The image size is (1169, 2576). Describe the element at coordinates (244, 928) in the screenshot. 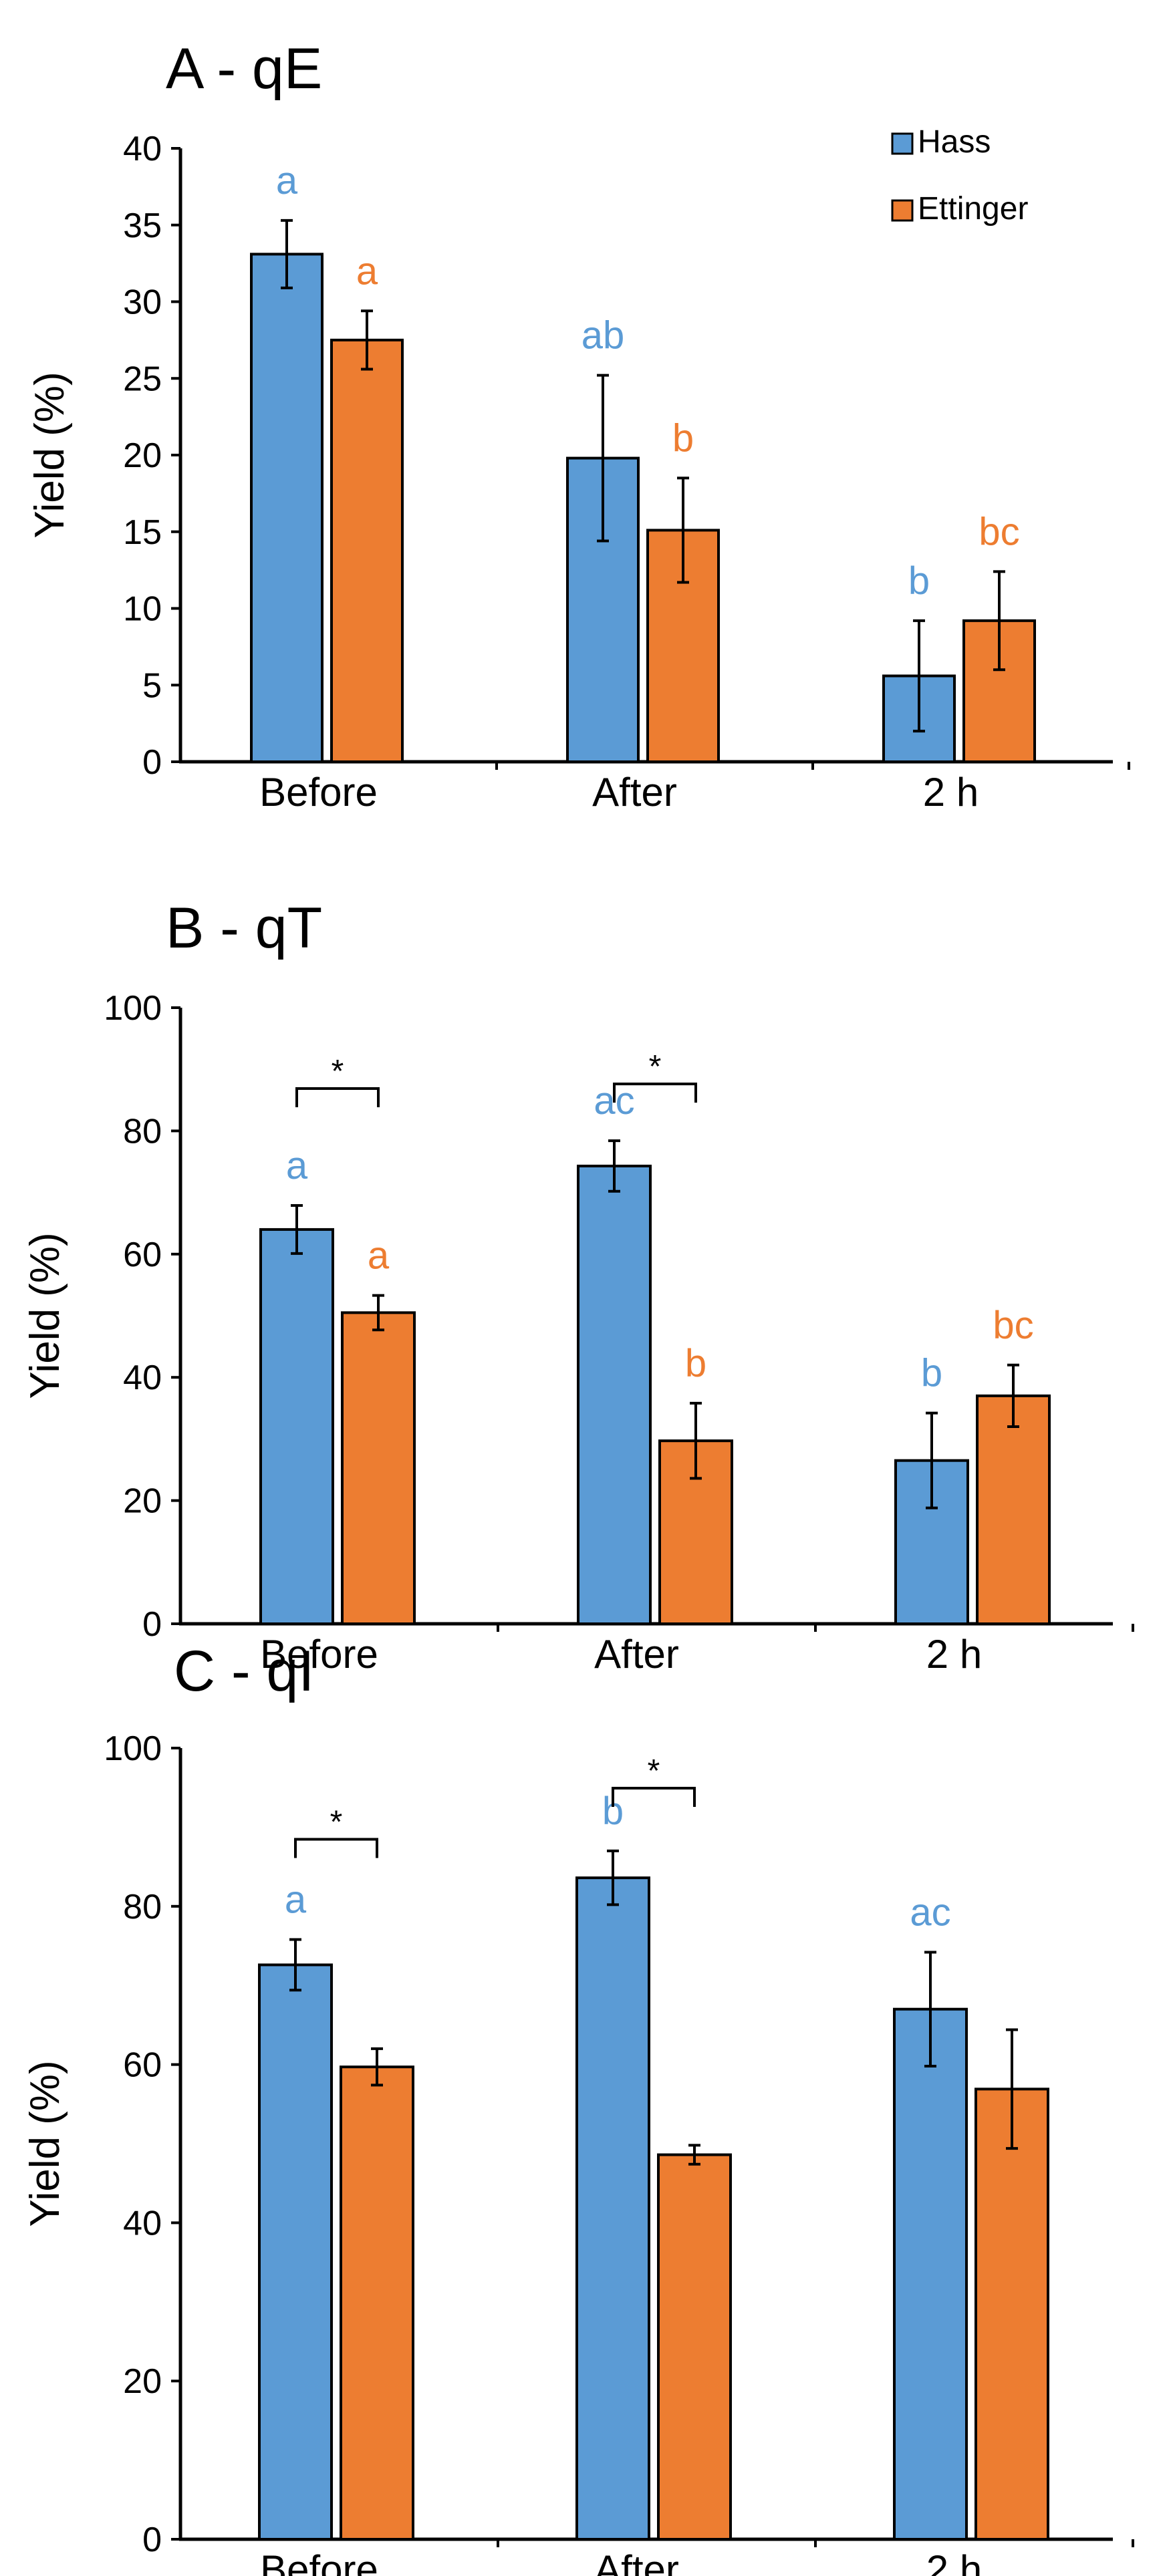

I see `chart-title: B - qT` at that location.